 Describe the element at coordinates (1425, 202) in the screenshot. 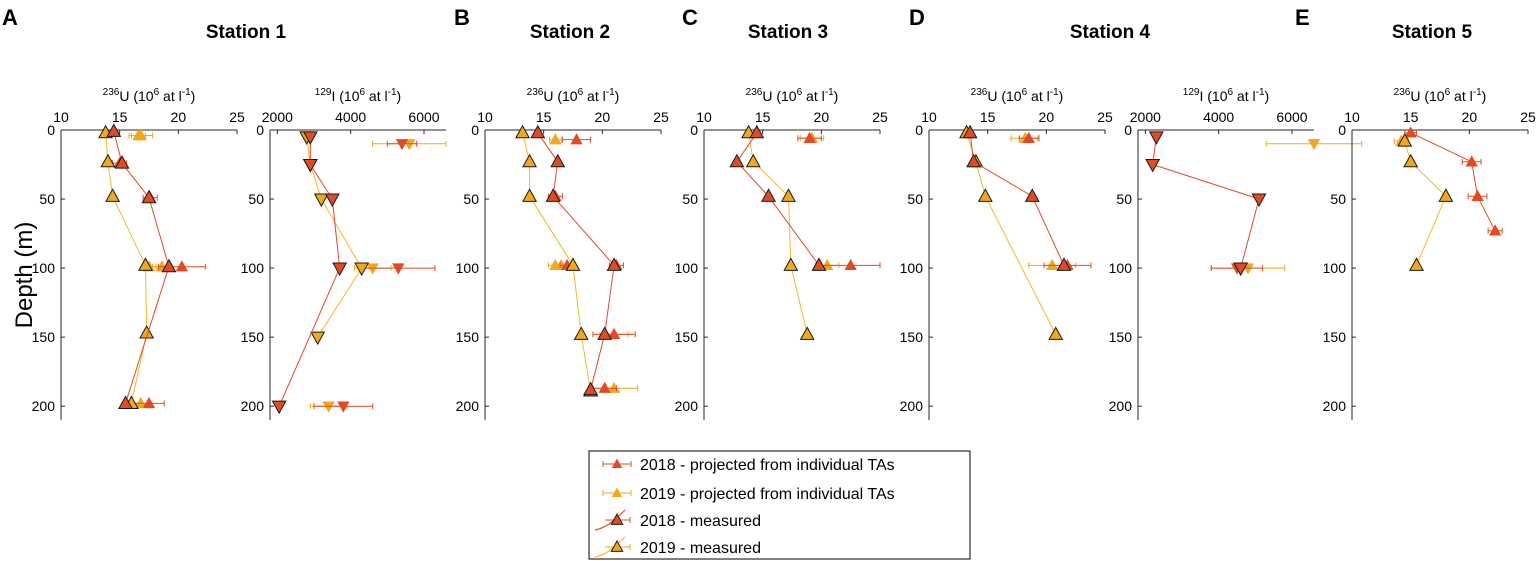

I see `series-2019-measured` at that location.